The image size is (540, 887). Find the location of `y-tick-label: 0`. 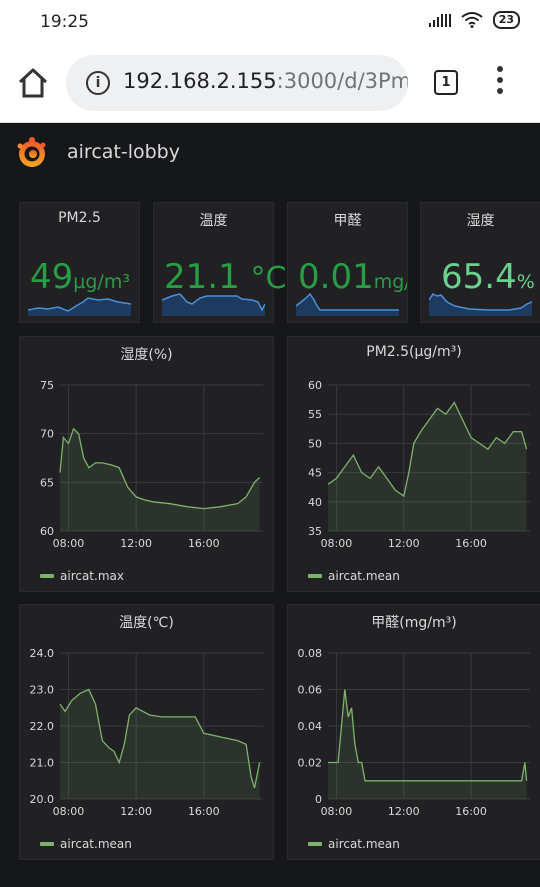

y-tick-label: 0 is located at coordinates (318, 799).